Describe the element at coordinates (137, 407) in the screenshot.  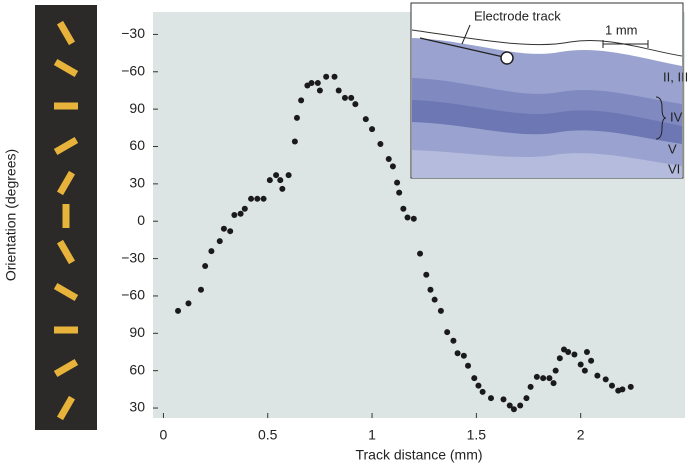
I see `y-tick-label: 30` at that location.